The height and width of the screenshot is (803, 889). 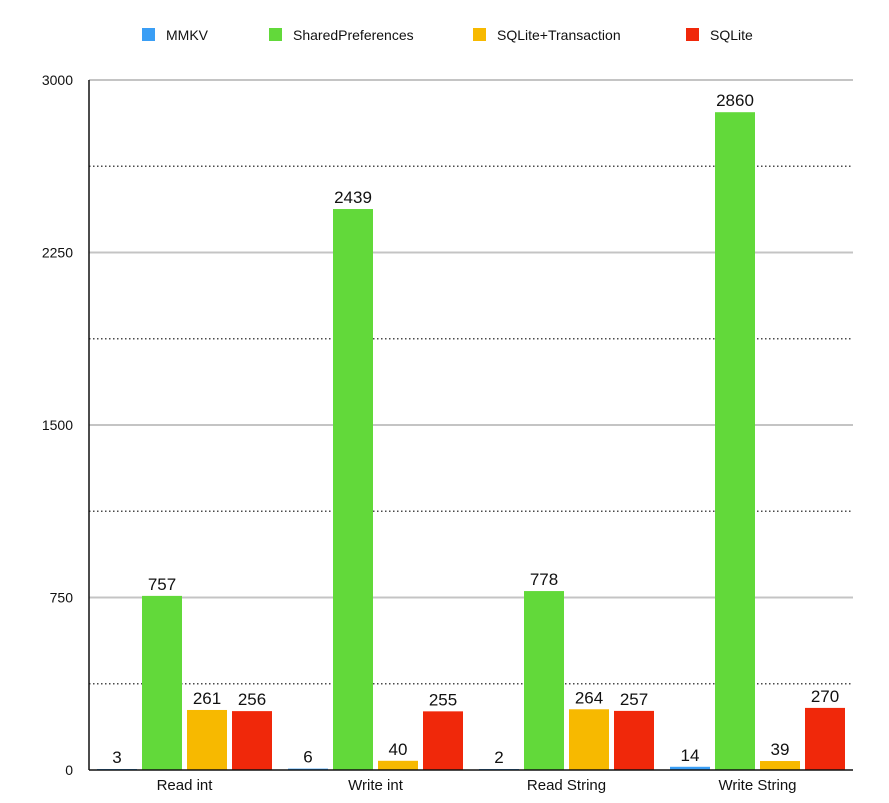 What do you see at coordinates (69, 770) in the screenshot?
I see `y-tick-label: 0` at bounding box center [69, 770].